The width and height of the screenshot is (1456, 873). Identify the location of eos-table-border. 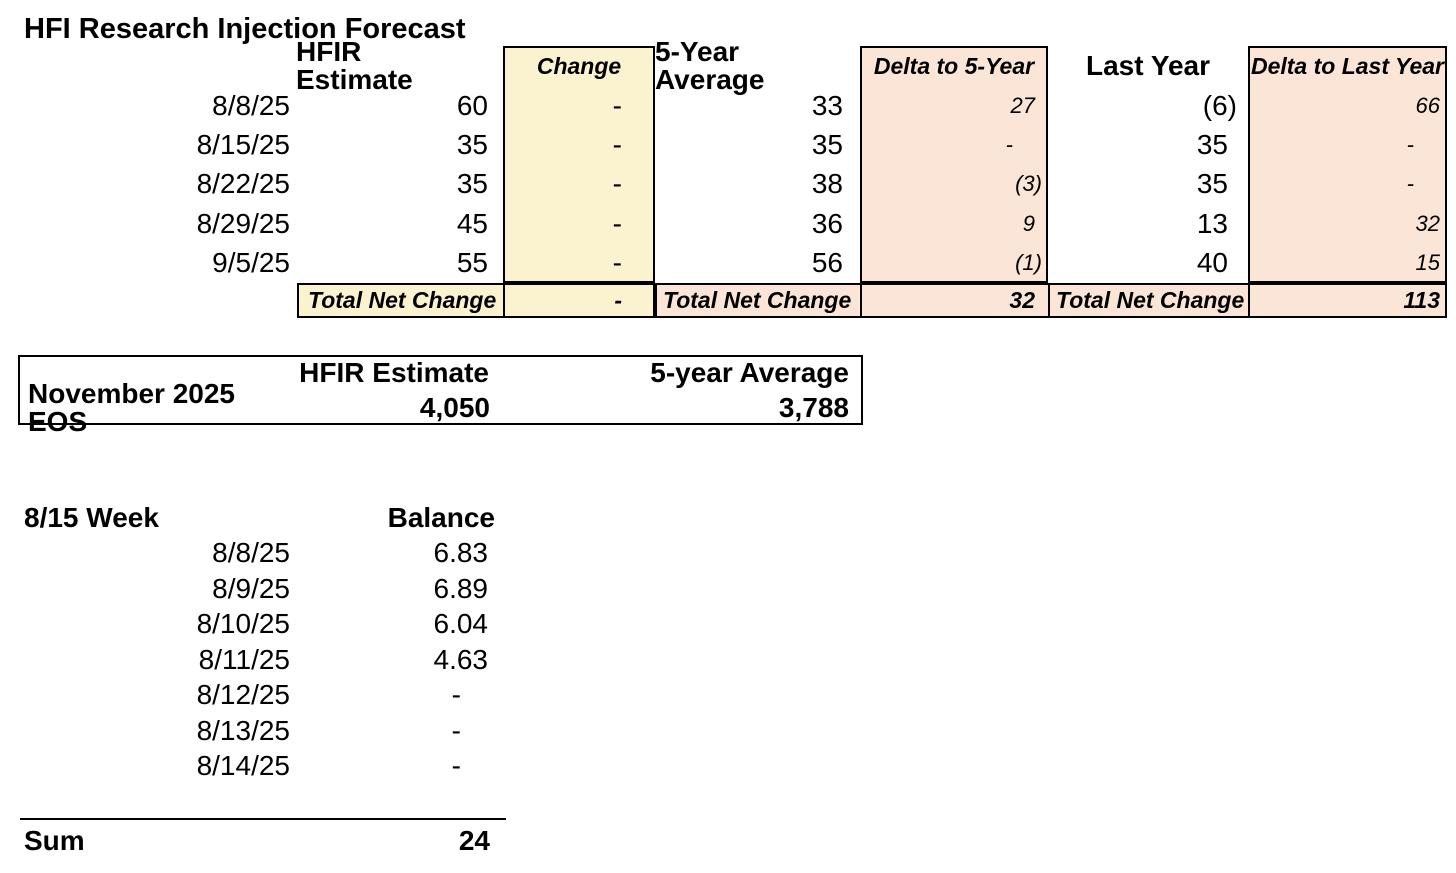
(440, 390).